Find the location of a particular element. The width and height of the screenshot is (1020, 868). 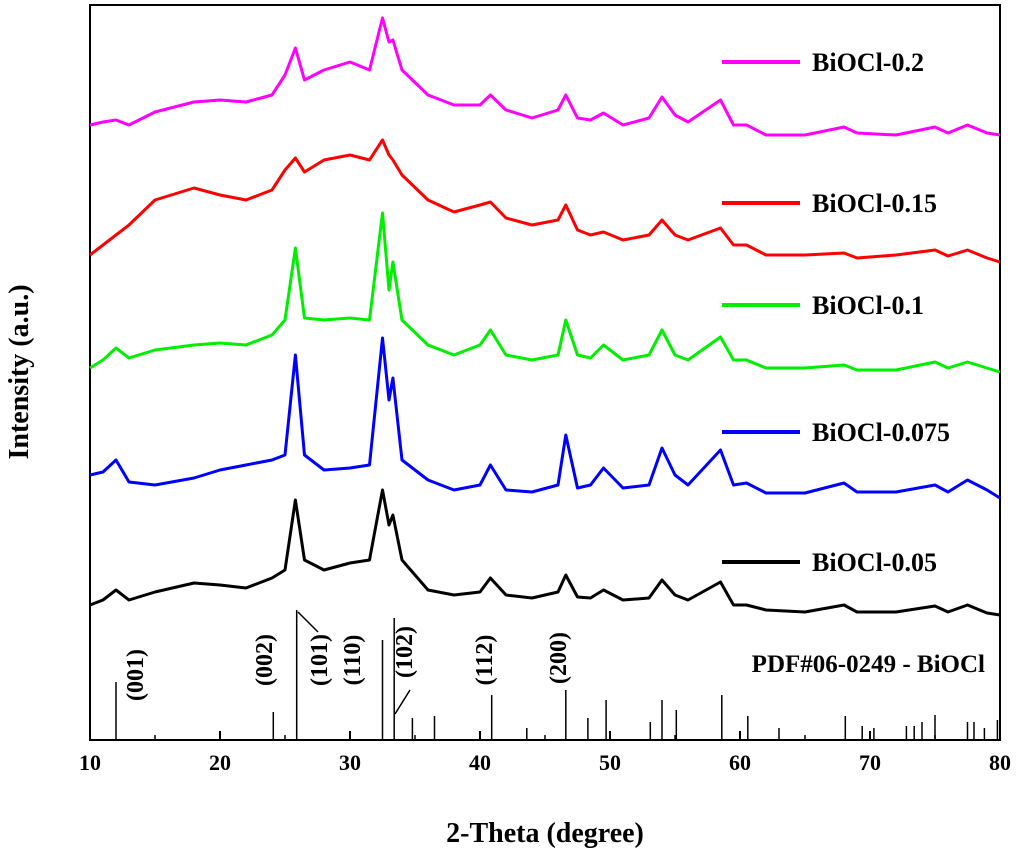

x-tick-label: 80 is located at coordinates (1000, 762).